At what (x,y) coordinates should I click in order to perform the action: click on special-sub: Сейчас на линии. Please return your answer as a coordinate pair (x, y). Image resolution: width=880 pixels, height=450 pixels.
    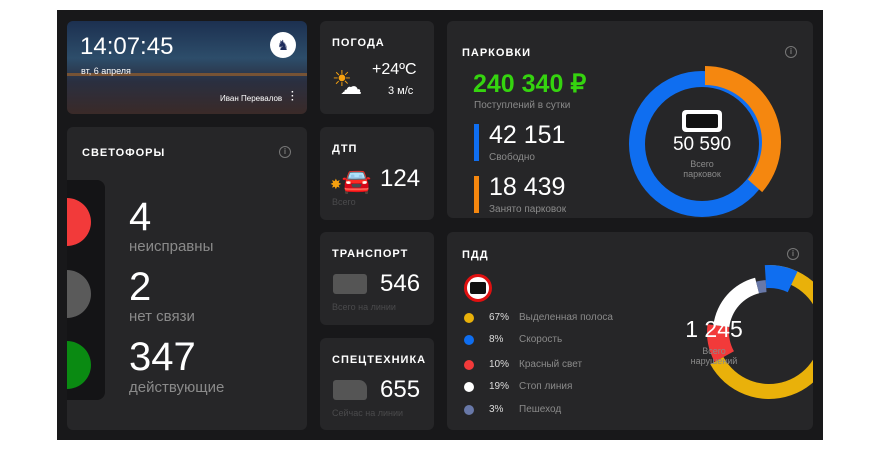
    Looking at the image, I should click on (368, 413).